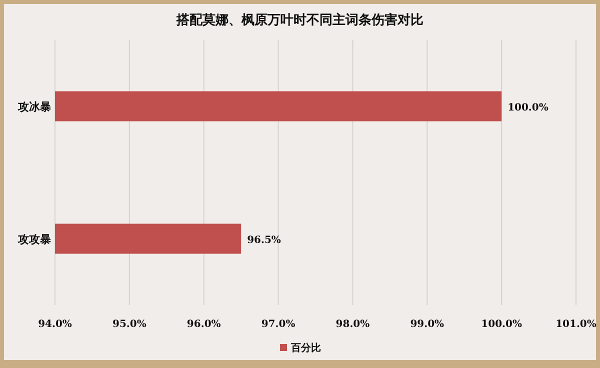  I want to click on x-tick-label: 97.0%, so click(278, 324).